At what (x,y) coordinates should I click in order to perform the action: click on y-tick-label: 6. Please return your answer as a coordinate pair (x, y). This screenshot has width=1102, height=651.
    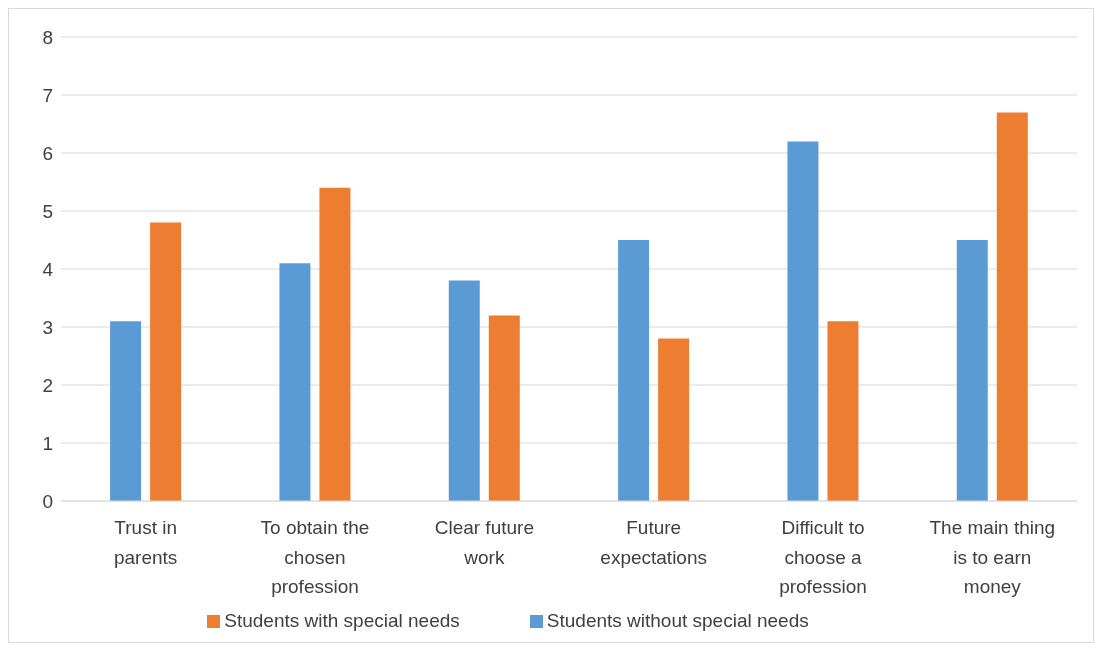
    Looking at the image, I should click on (47, 153).